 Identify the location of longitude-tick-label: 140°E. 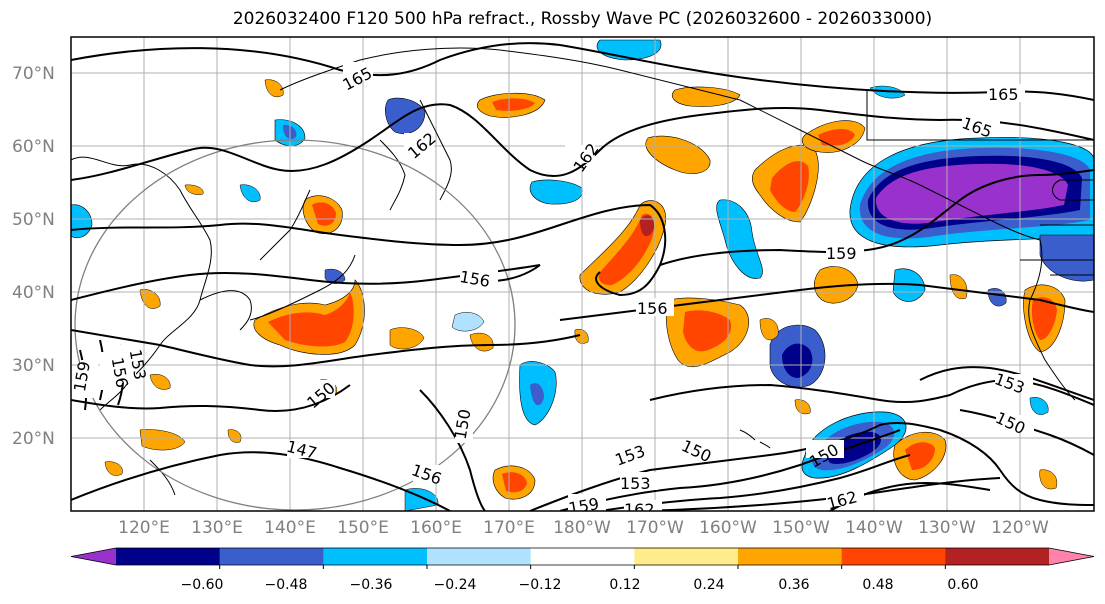
(290, 528).